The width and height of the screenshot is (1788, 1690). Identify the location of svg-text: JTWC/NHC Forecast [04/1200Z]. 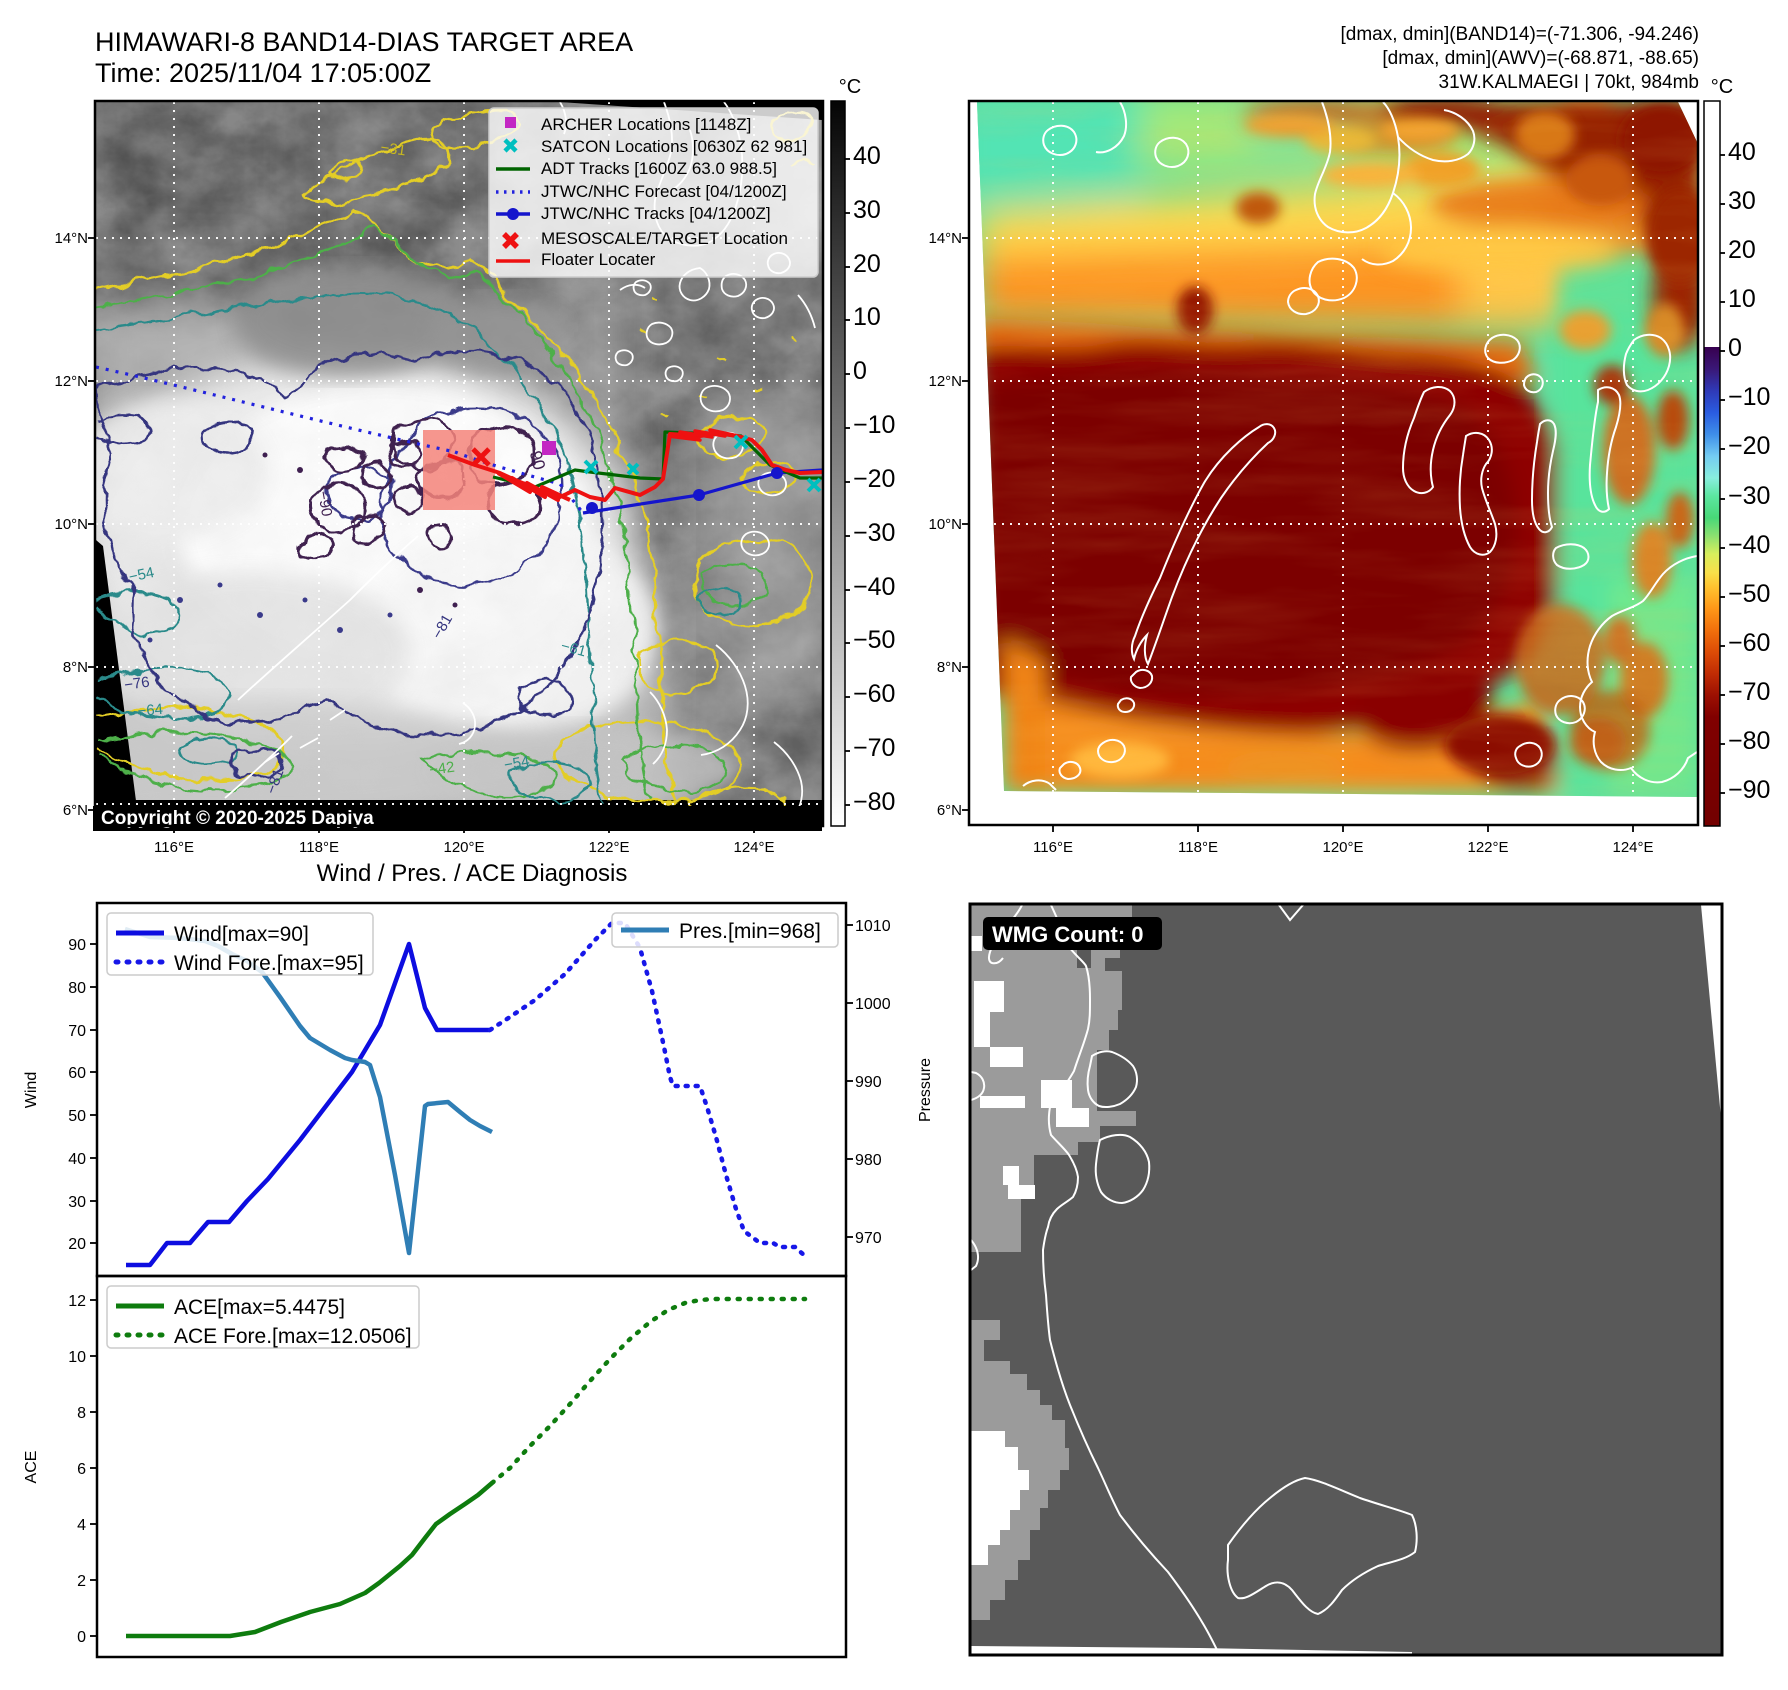
(664, 191).